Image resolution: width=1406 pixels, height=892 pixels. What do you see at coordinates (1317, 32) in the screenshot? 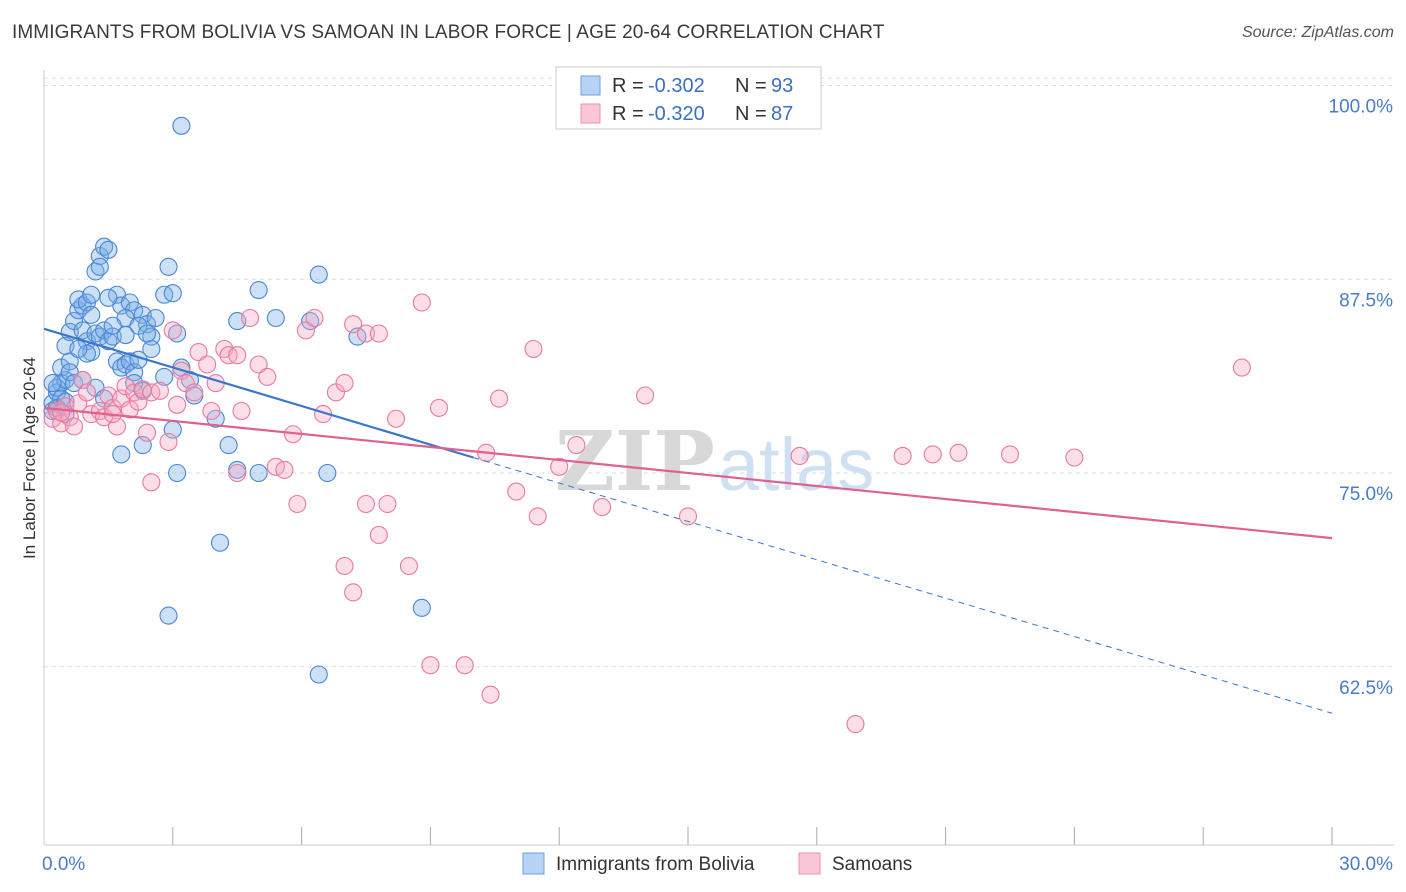
I see `source-credit: Source: ZipAtlas.com` at bounding box center [1317, 32].